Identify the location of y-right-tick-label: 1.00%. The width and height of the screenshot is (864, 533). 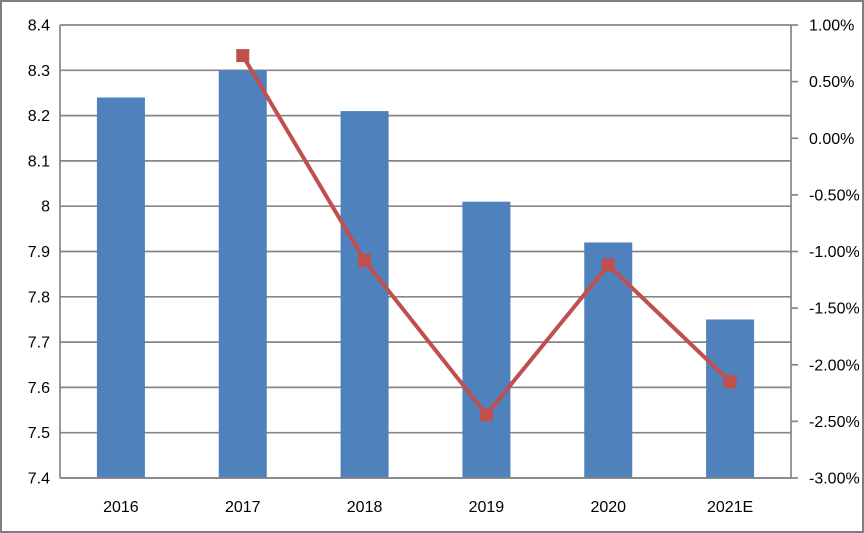
(831, 26).